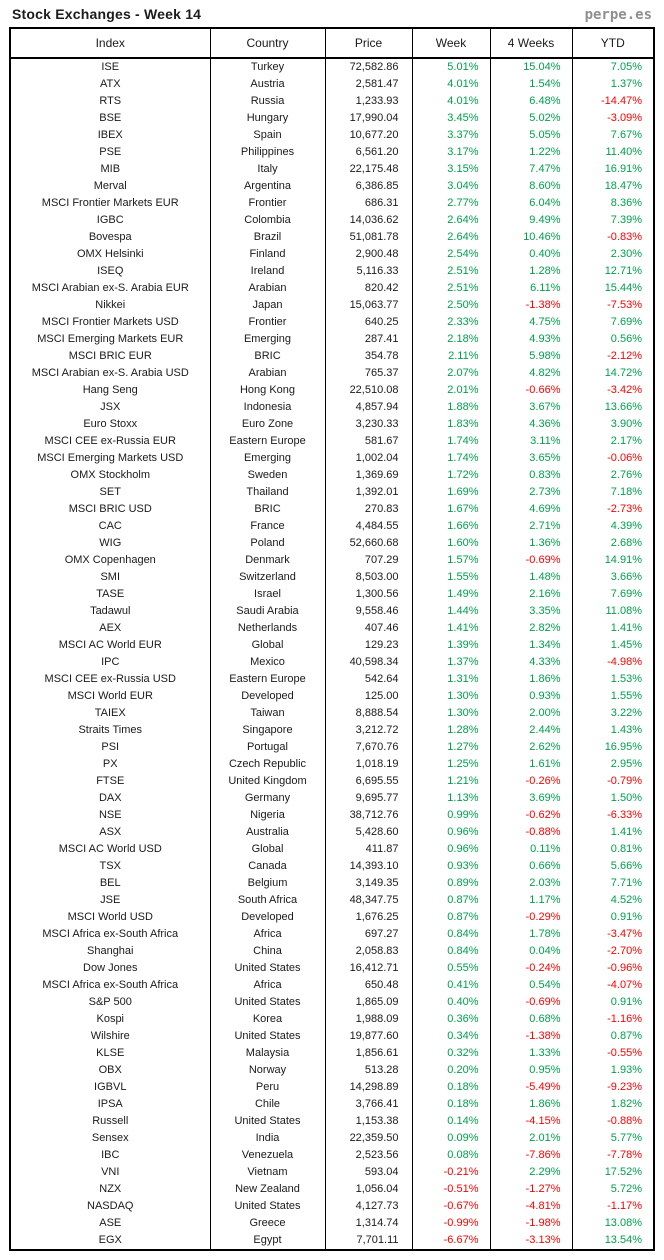 The height and width of the screenshot is (1260, 664). I want to click on weeks4-cell: 2.01%, so click(531, 1138).